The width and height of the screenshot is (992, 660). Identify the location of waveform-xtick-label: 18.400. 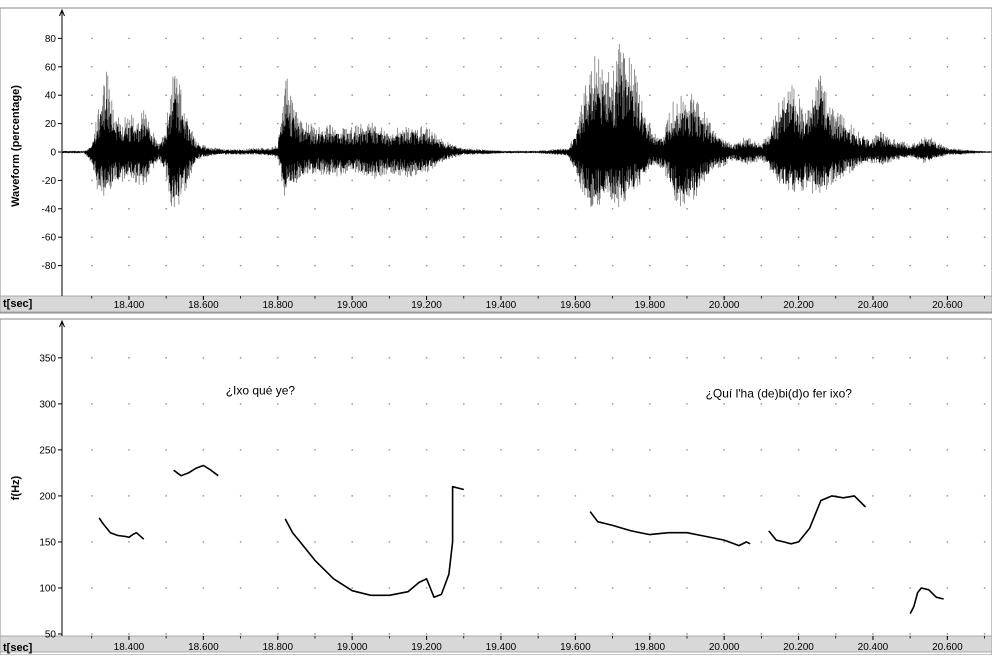
(129, 305).